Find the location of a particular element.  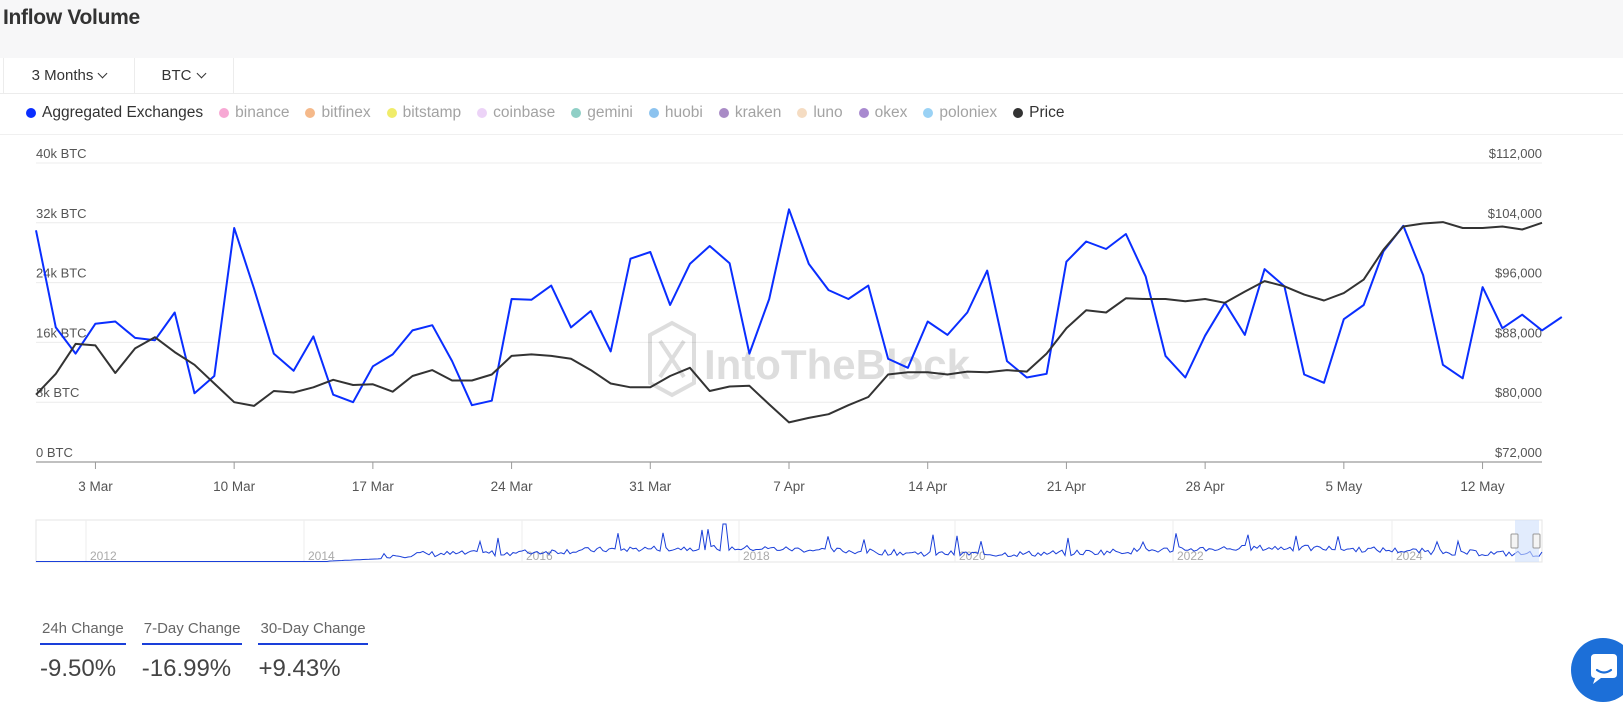

legend-item-bitfinex: bitfinex is located at coordinates (338, 113).